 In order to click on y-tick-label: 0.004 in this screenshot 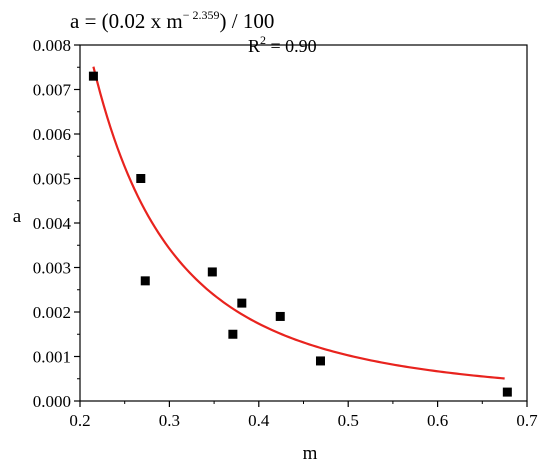, I will do `click(52, 223)`.